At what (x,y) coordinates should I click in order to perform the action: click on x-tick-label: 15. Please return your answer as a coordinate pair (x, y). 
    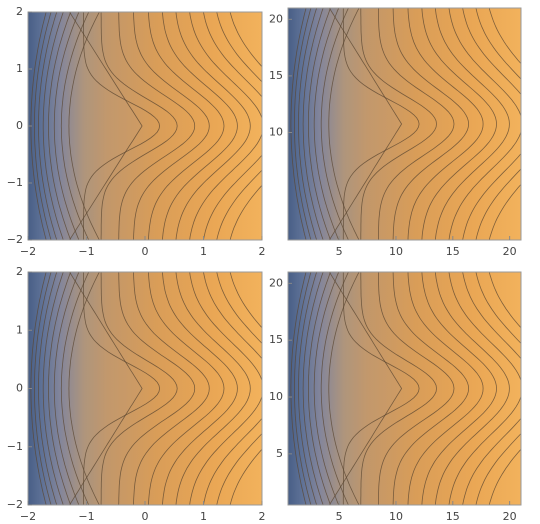
    Looking at the image, I should click on (453, 251).